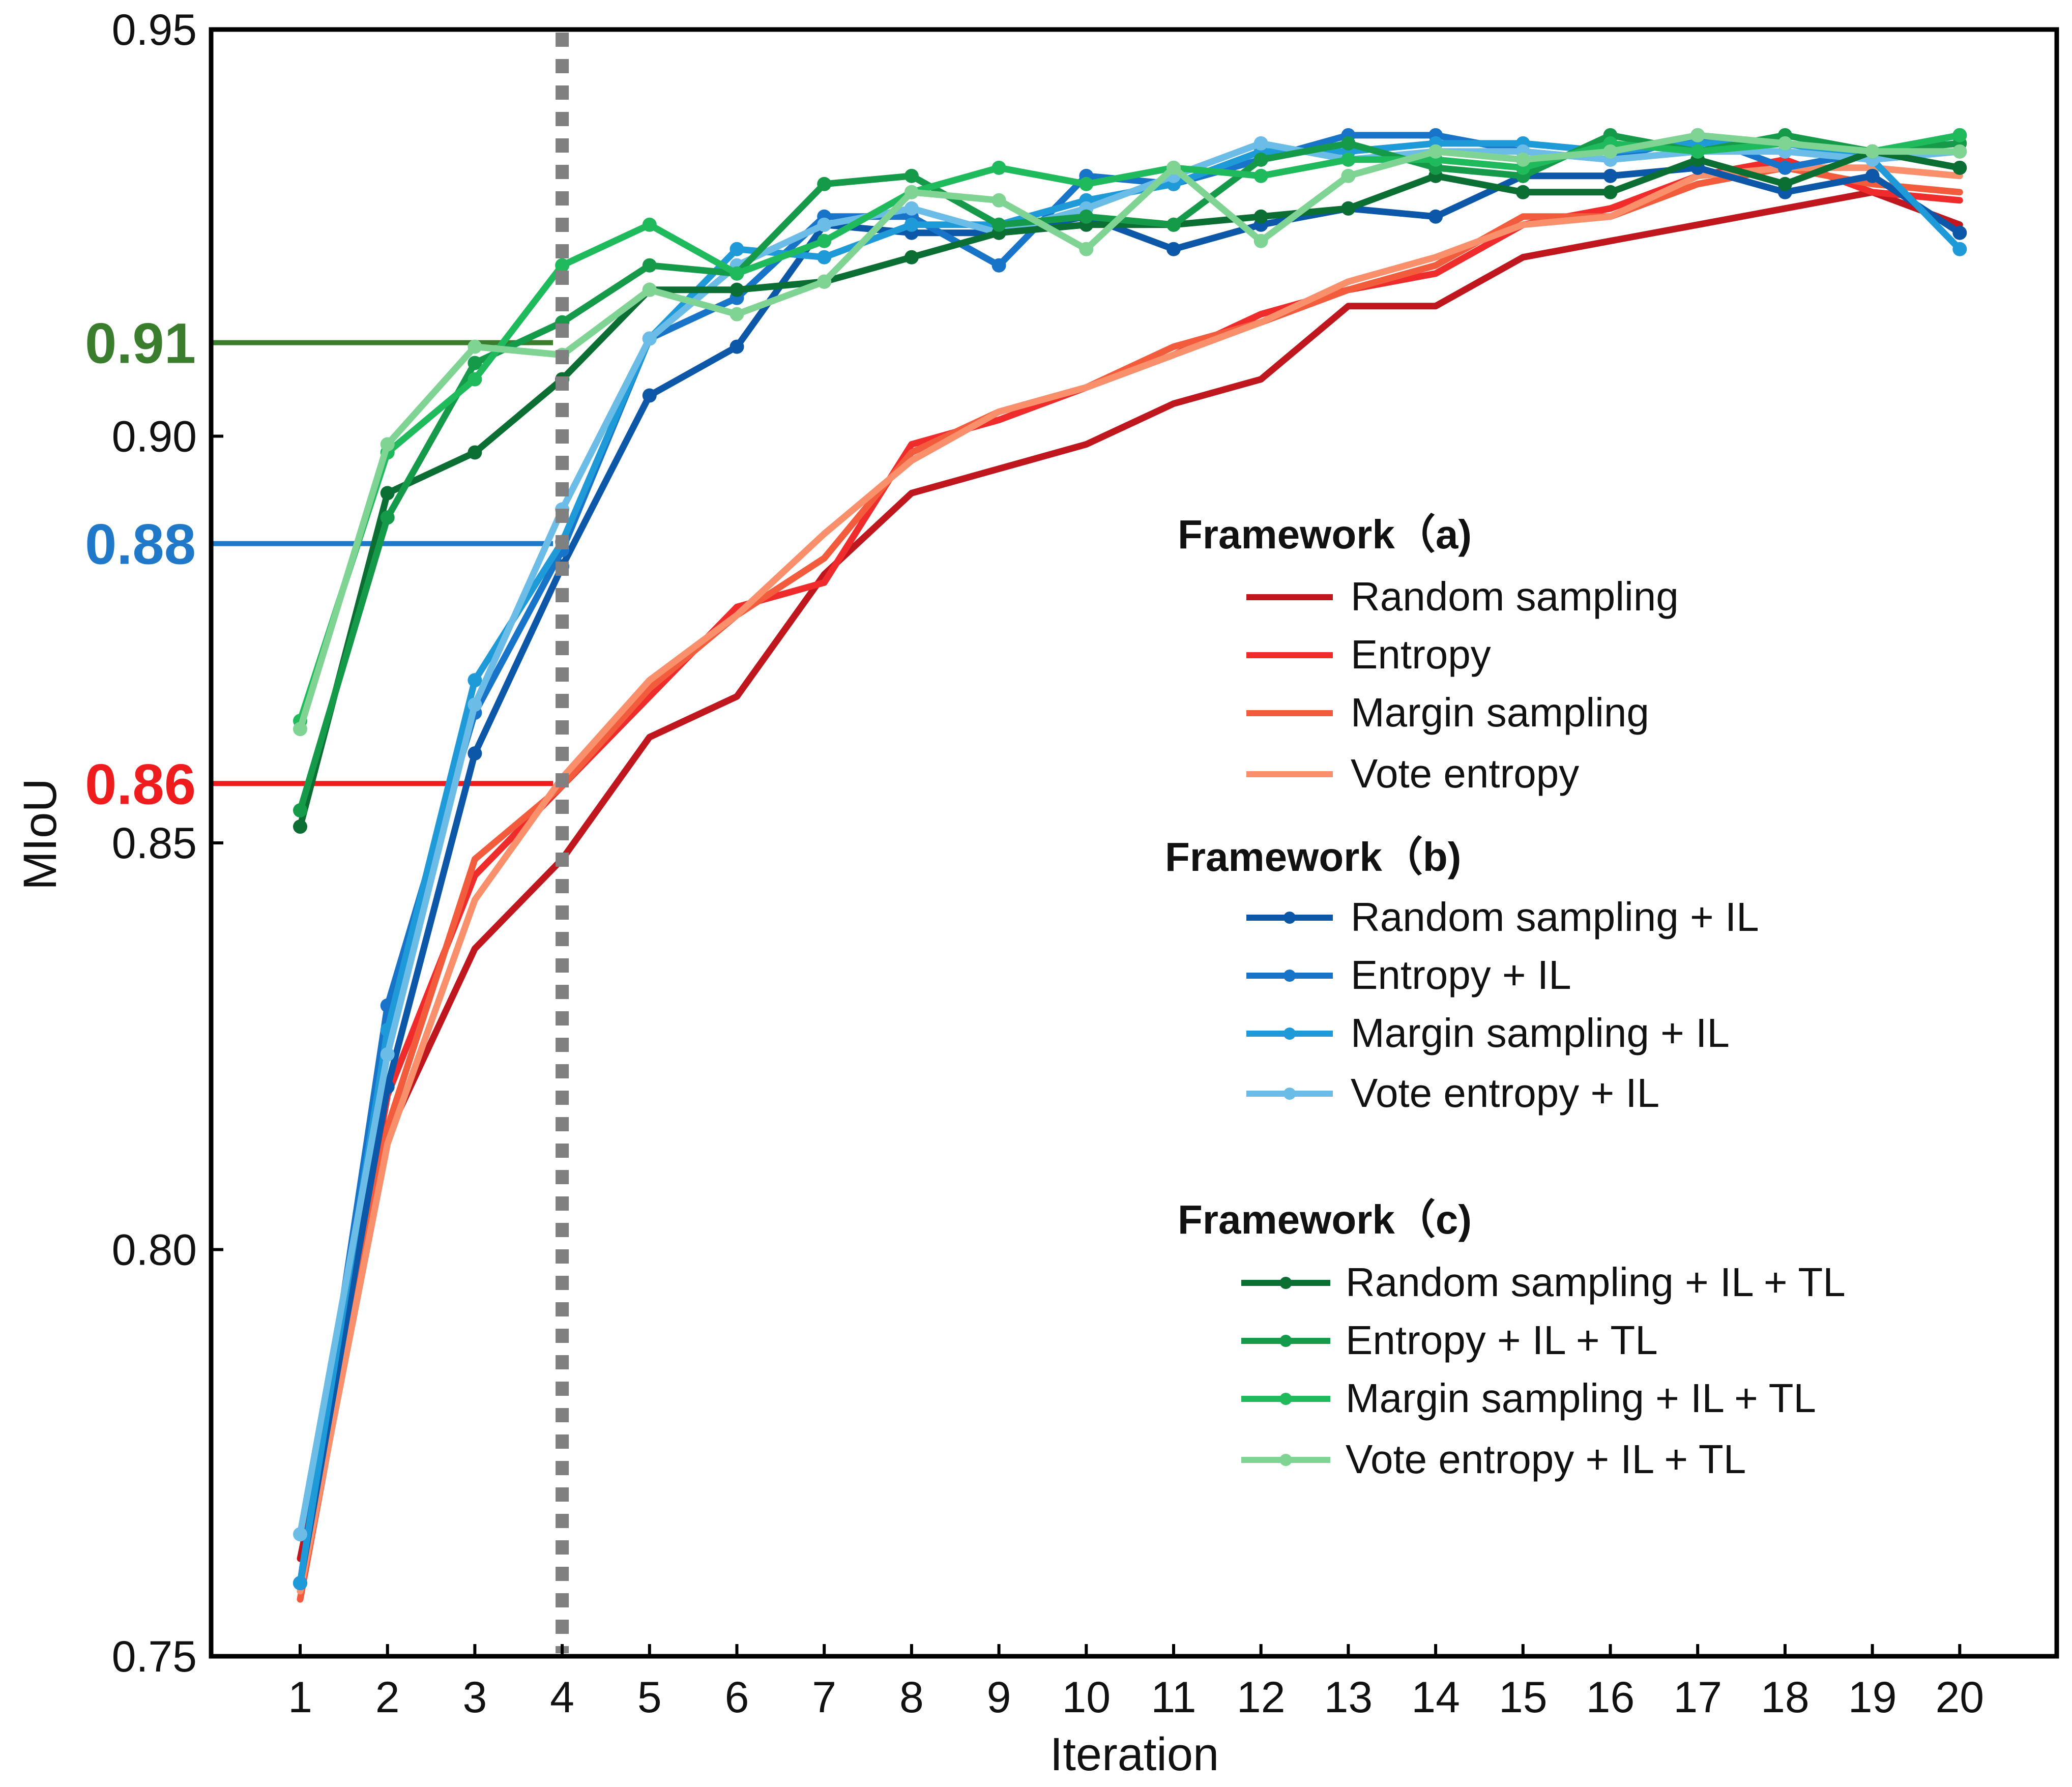 The height and width of the screenshot is (1787, 2072). I want to click on legend-heading: Framework（b), so click(1313, 857).